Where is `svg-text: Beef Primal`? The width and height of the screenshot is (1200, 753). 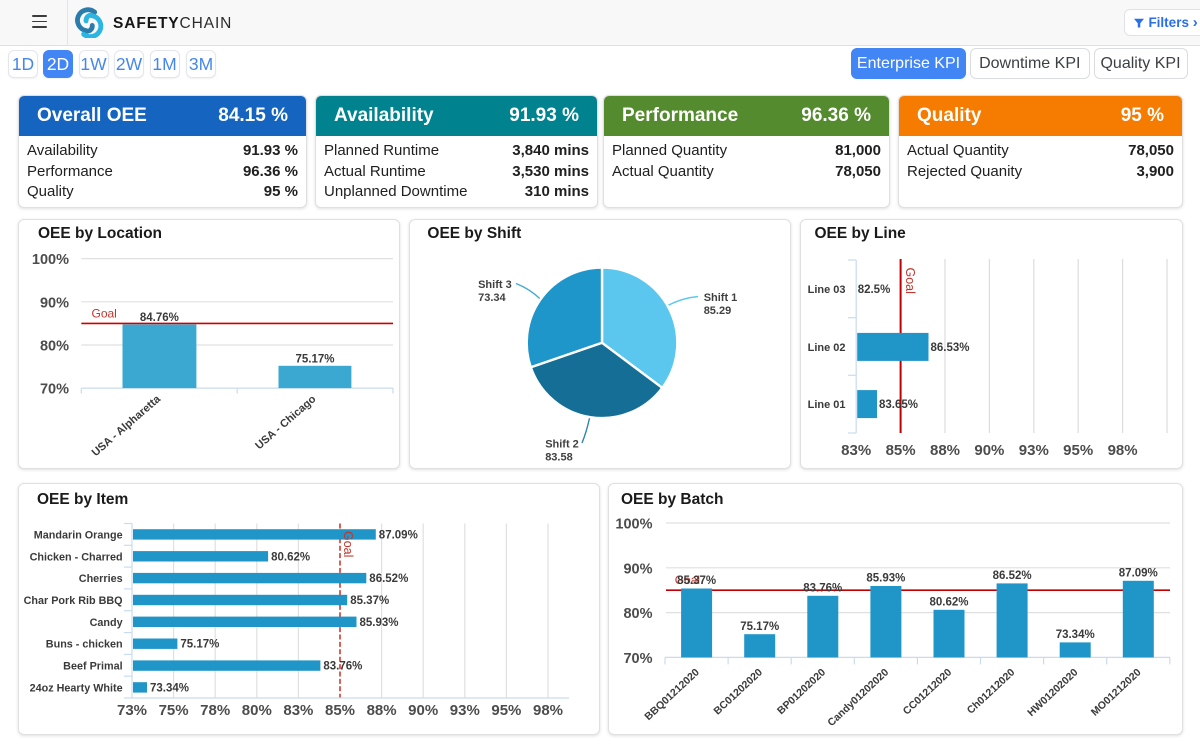
svg-text: Beef Primal is located at coordinates (92, 667).